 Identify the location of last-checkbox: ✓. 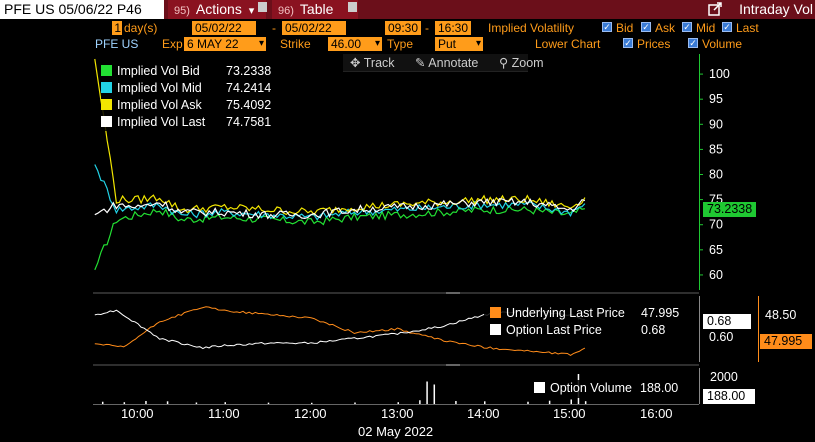
(727, 27).